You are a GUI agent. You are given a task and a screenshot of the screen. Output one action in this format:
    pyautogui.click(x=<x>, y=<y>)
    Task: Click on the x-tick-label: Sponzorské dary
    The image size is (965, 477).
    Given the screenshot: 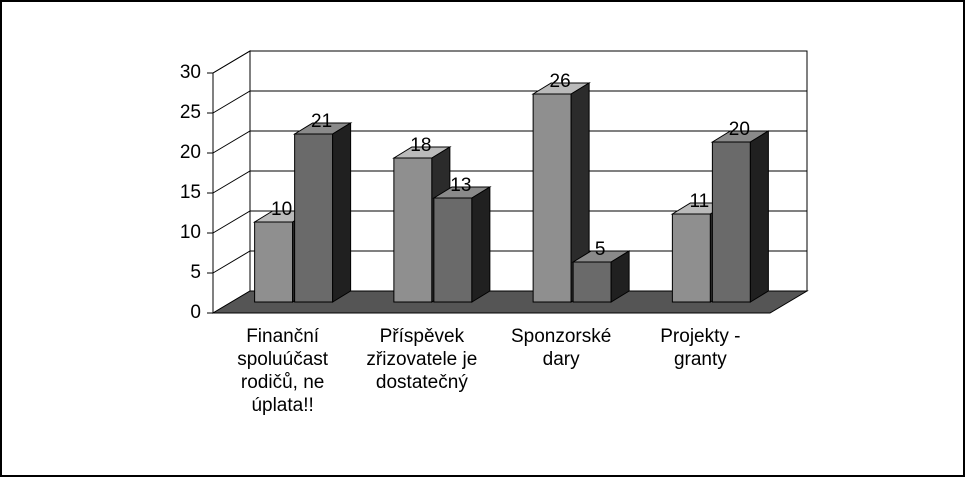 What is the action you would take?
    pyautogui.click(x=561, y=348)
    